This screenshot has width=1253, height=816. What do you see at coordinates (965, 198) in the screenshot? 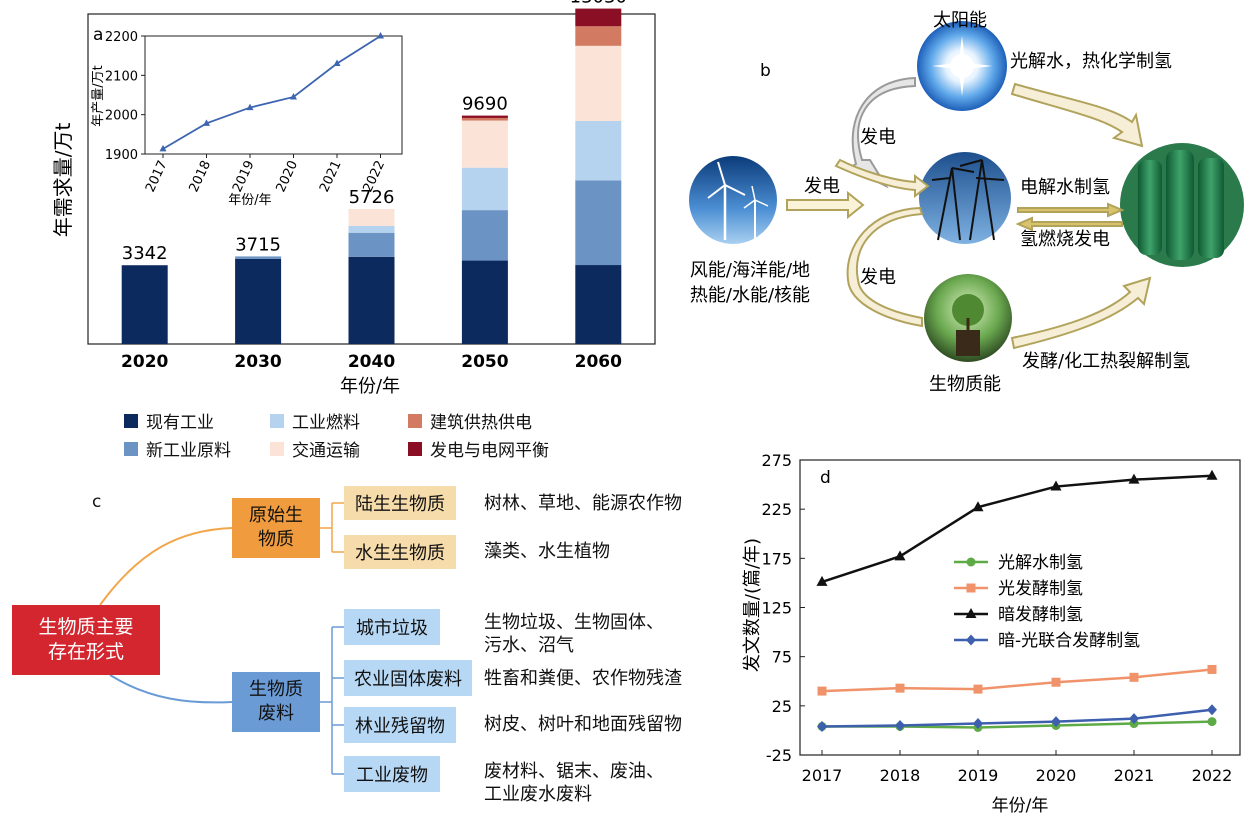
I see `power-pylon-icon` at bounding box center [965, 198].